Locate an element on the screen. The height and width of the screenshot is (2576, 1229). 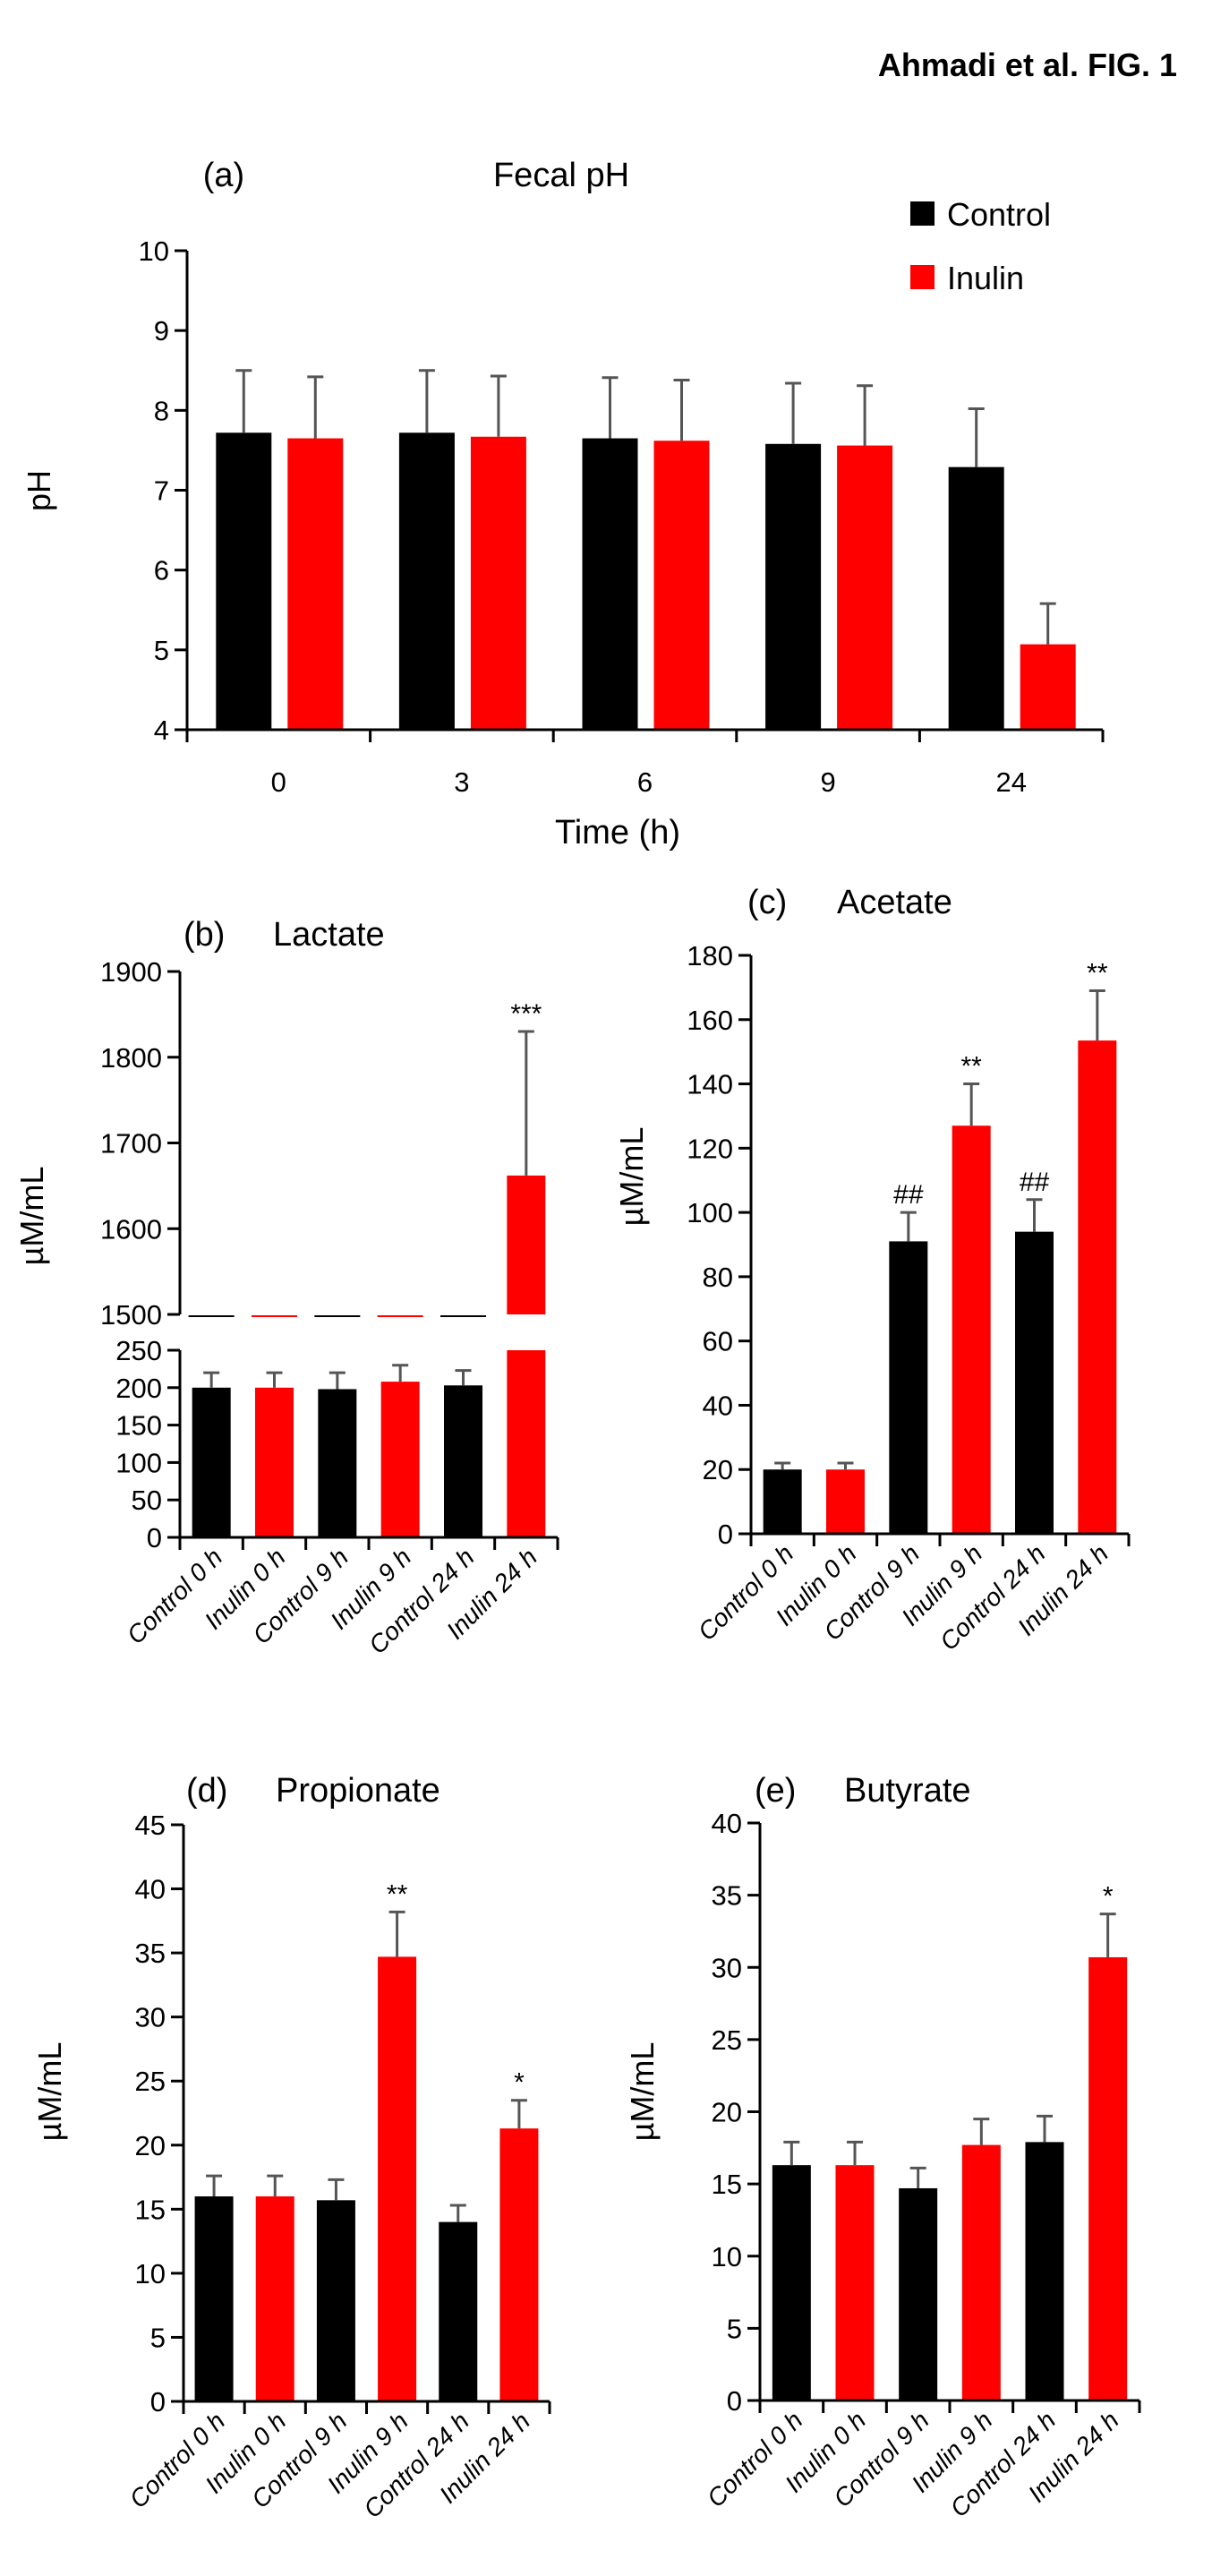
panel-e-title: Butyrate is located at coordinates (907, 1791).